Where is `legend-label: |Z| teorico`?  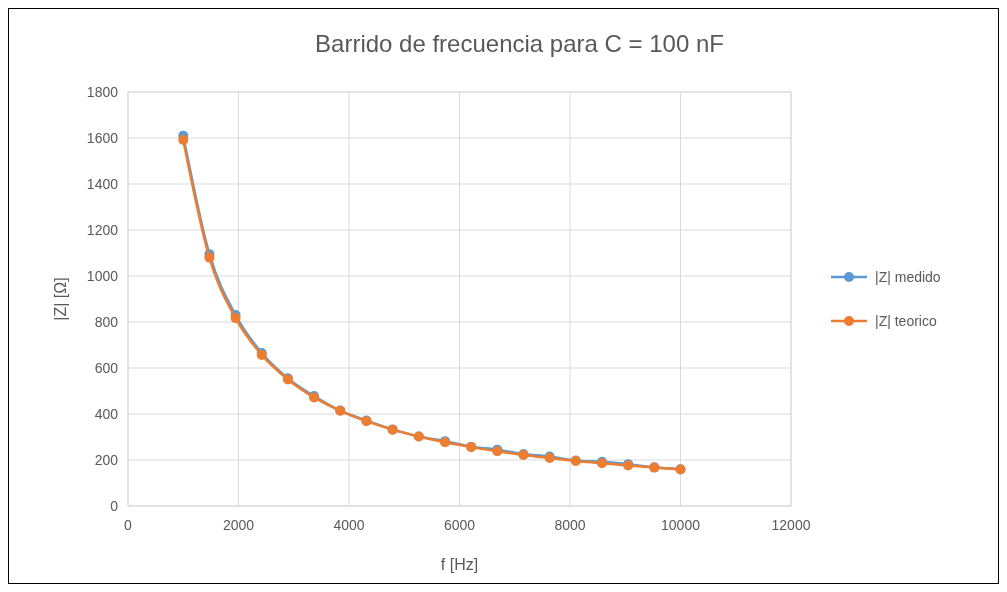
legend-label: |Z| teorico is located at coordinates (906, 320).